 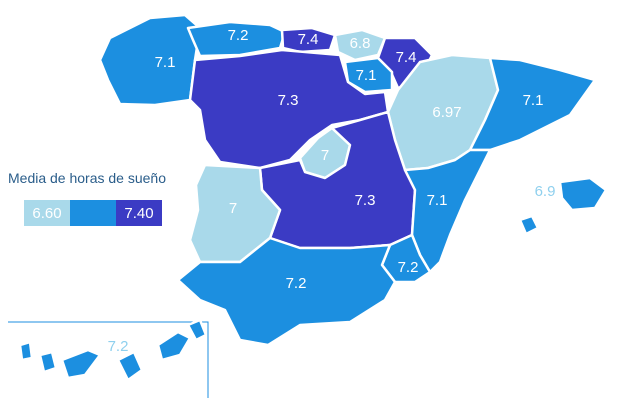 What do you see at coordinates (360, 43) in the screenshot?
I see `label-pais-vasco: 6.8` at bounding box center [360, 43].